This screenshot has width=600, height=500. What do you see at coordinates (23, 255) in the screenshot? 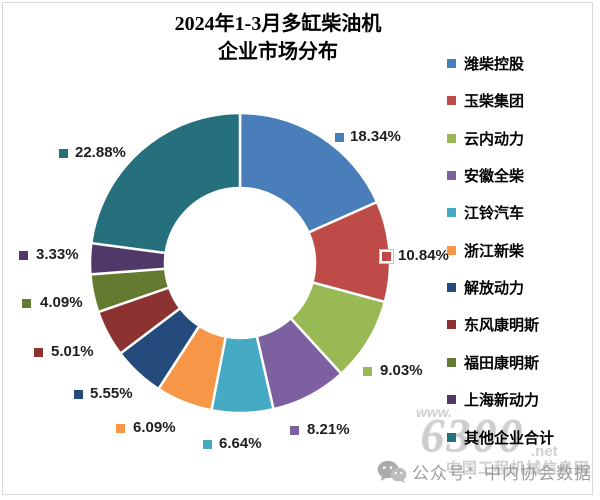
I see `label-marker-上海新动力` at bounding box center [23, 255].